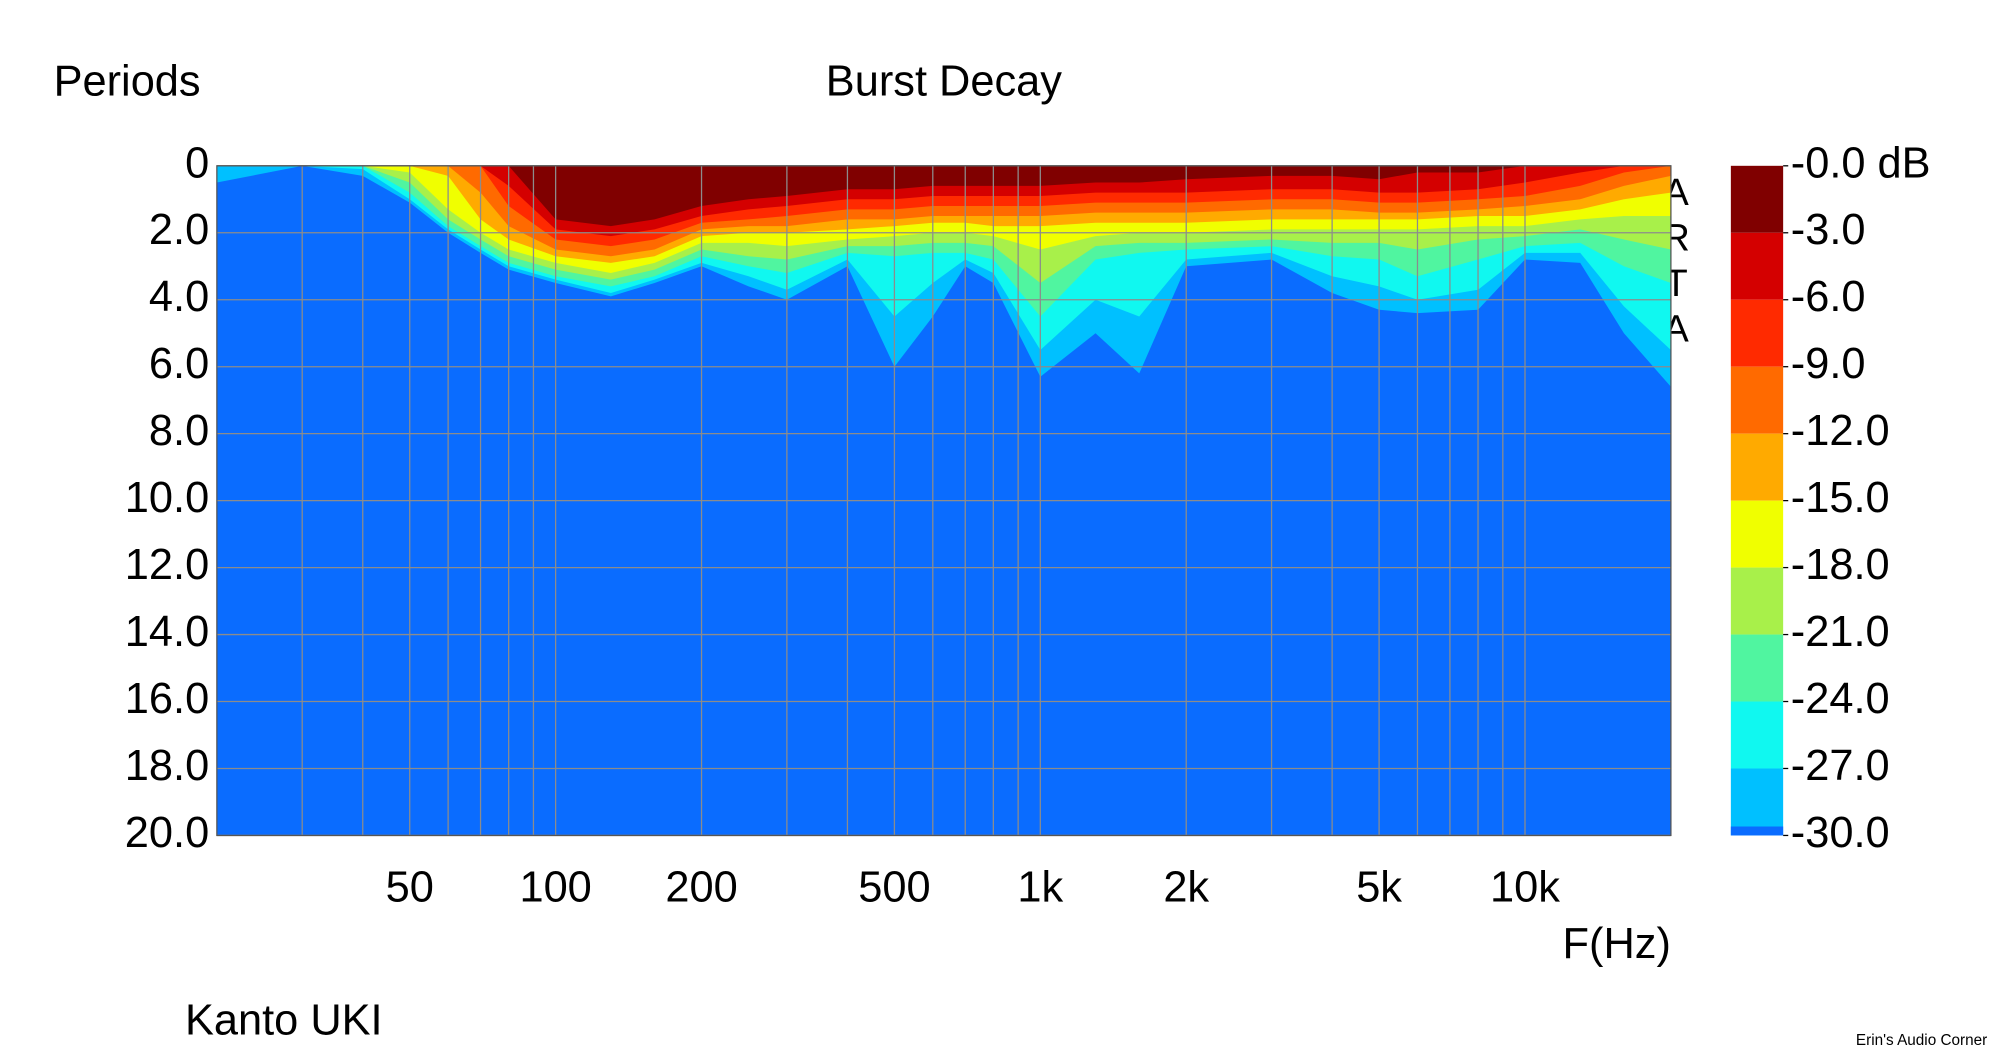 Image resolution: width=2000 pixels, height=1051 pixels. Describe the element at coordinates (1840, 632) in the screenshot. I see `colorbar-label: -21.0` at that location.